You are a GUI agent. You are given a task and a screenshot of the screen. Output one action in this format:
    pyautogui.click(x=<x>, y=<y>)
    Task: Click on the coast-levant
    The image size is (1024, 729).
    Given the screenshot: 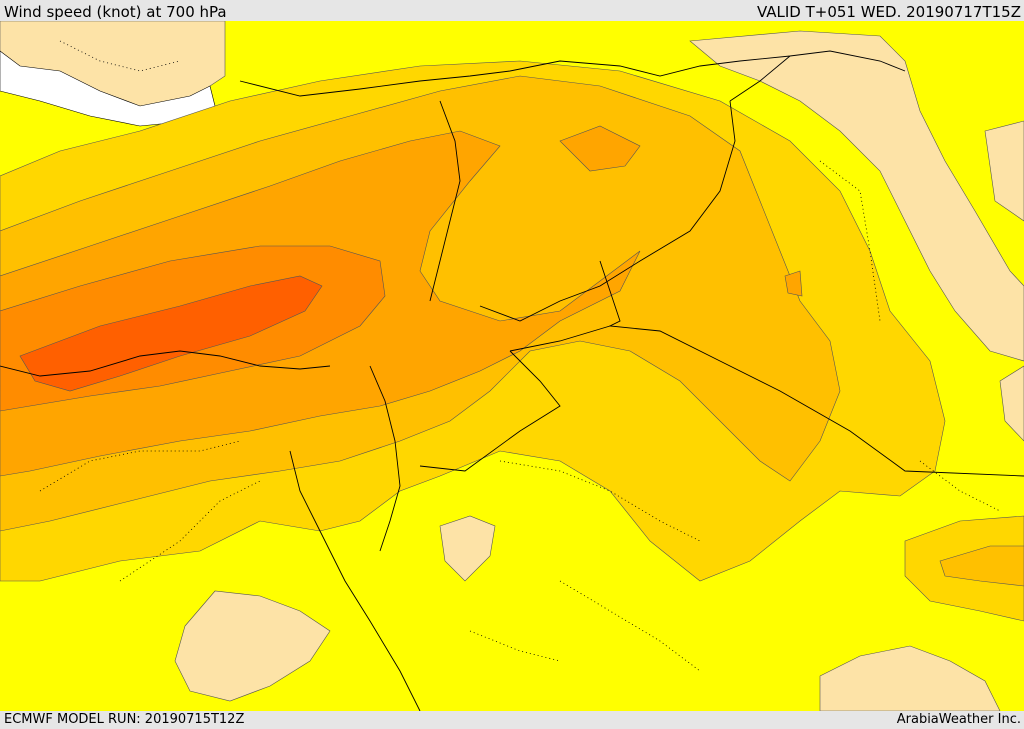 What is the action you would take?
    pyautogui.click(x=445, y=201)
    